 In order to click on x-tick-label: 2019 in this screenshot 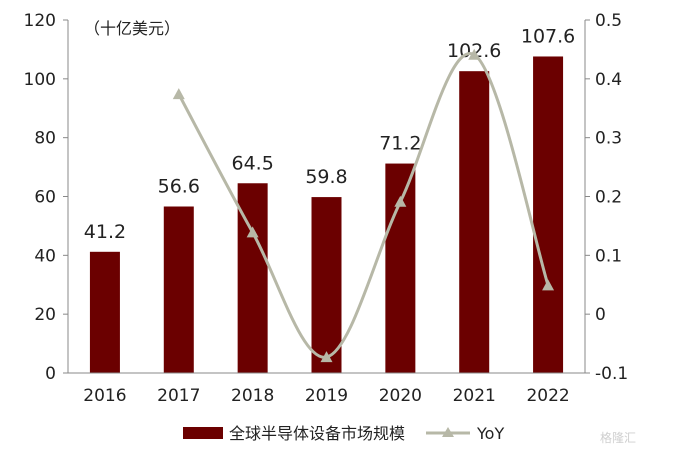, I will do `click(326, 396)`.